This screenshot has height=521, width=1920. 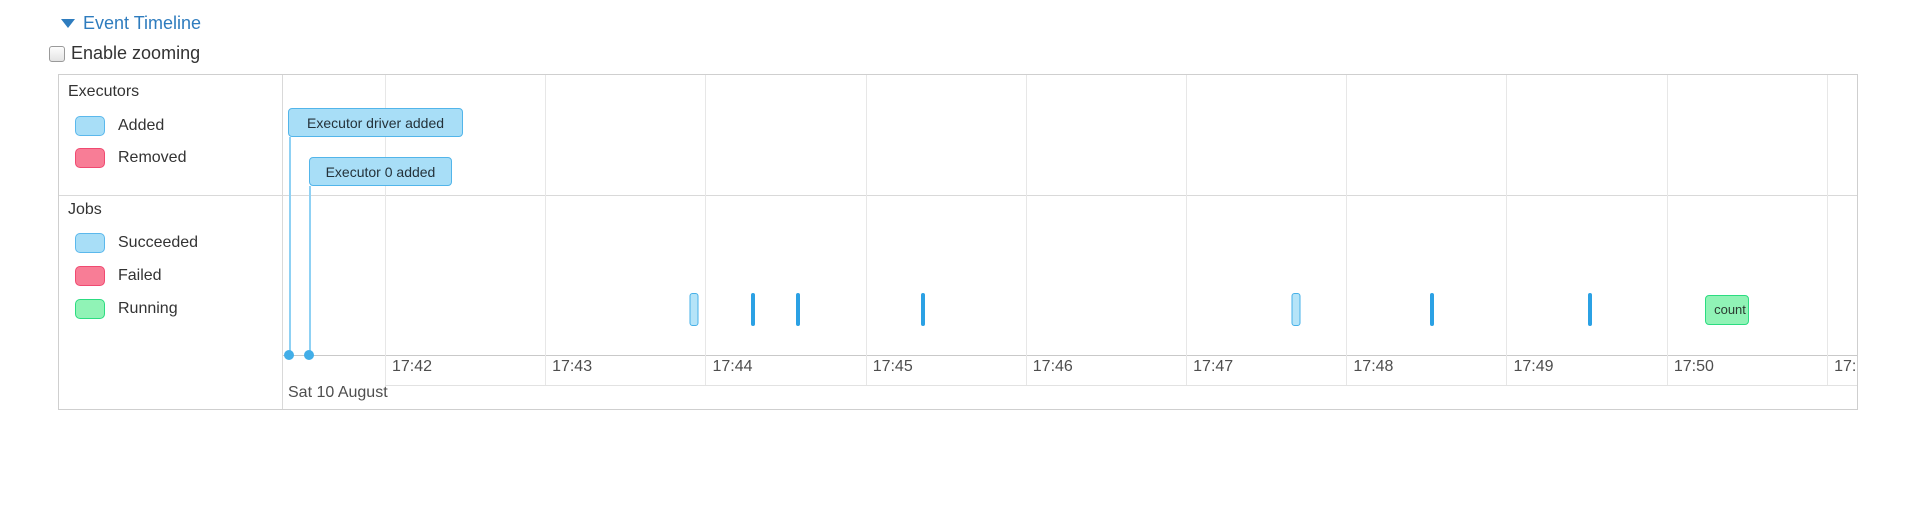 I want to click on event-timeline-title: Event Timeline, so click(x=142, y=23).